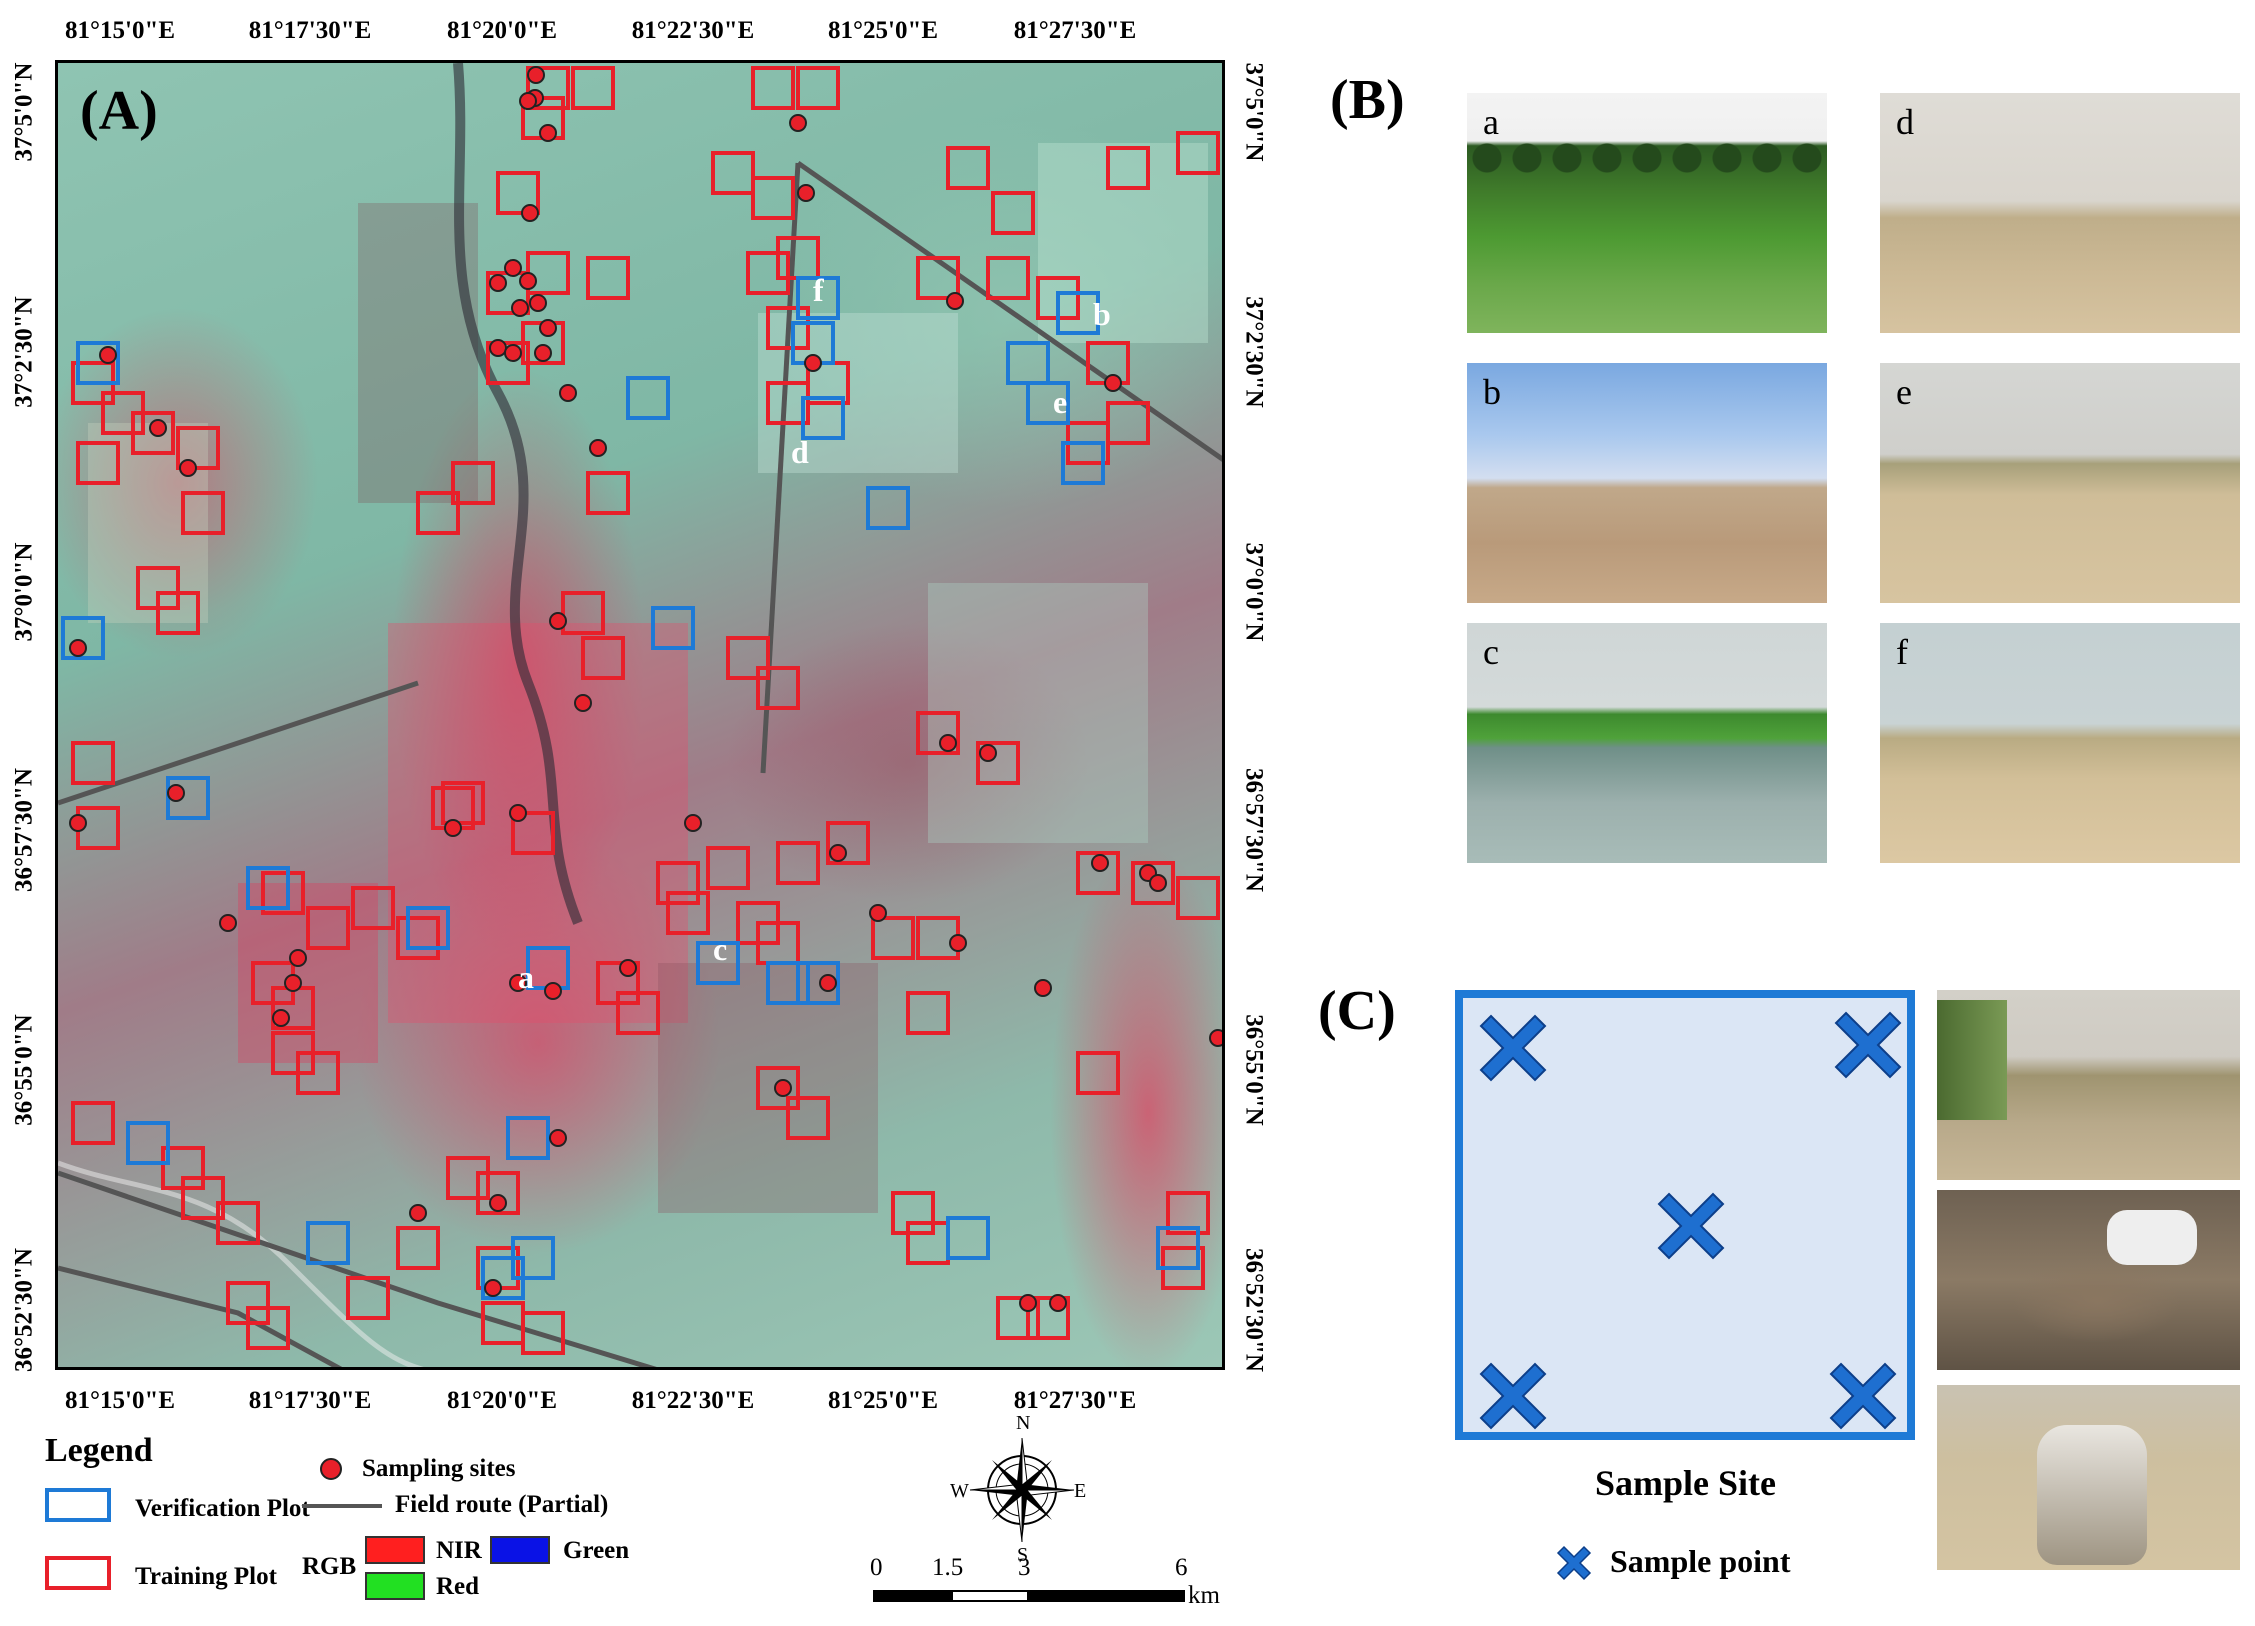  What do you see at coordinates (800, 452) in the screenshot?
I see `site-letter-d: d` at bounding box center [800, 452].